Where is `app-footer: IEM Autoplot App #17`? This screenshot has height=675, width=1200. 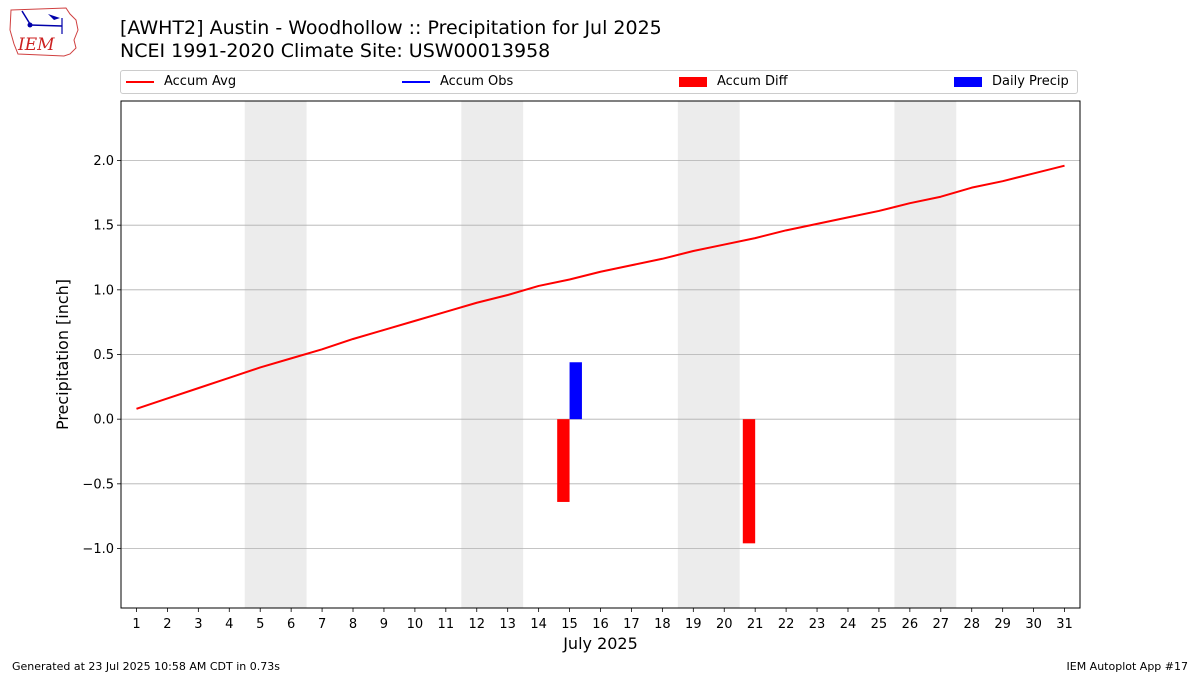
app-footer: IEM Autoplot App #17 is located at coordinates (1127, 666).